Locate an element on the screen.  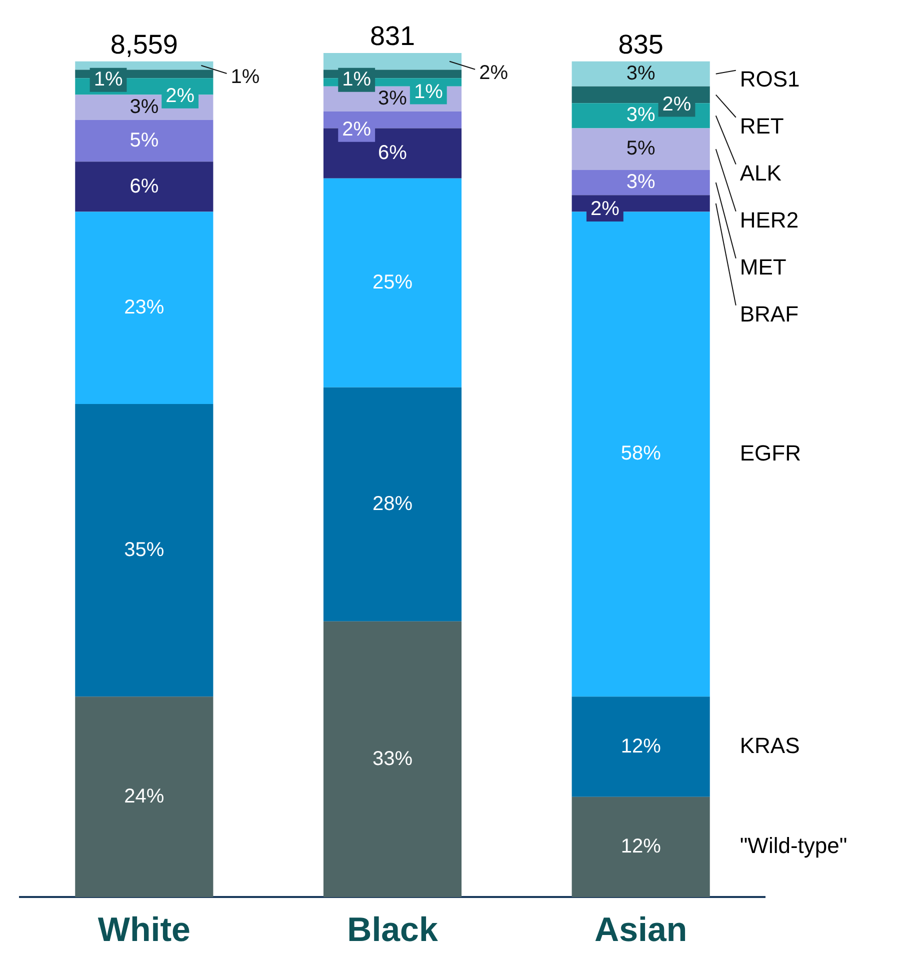
series-label: RET is located at coordinates (762, 125).